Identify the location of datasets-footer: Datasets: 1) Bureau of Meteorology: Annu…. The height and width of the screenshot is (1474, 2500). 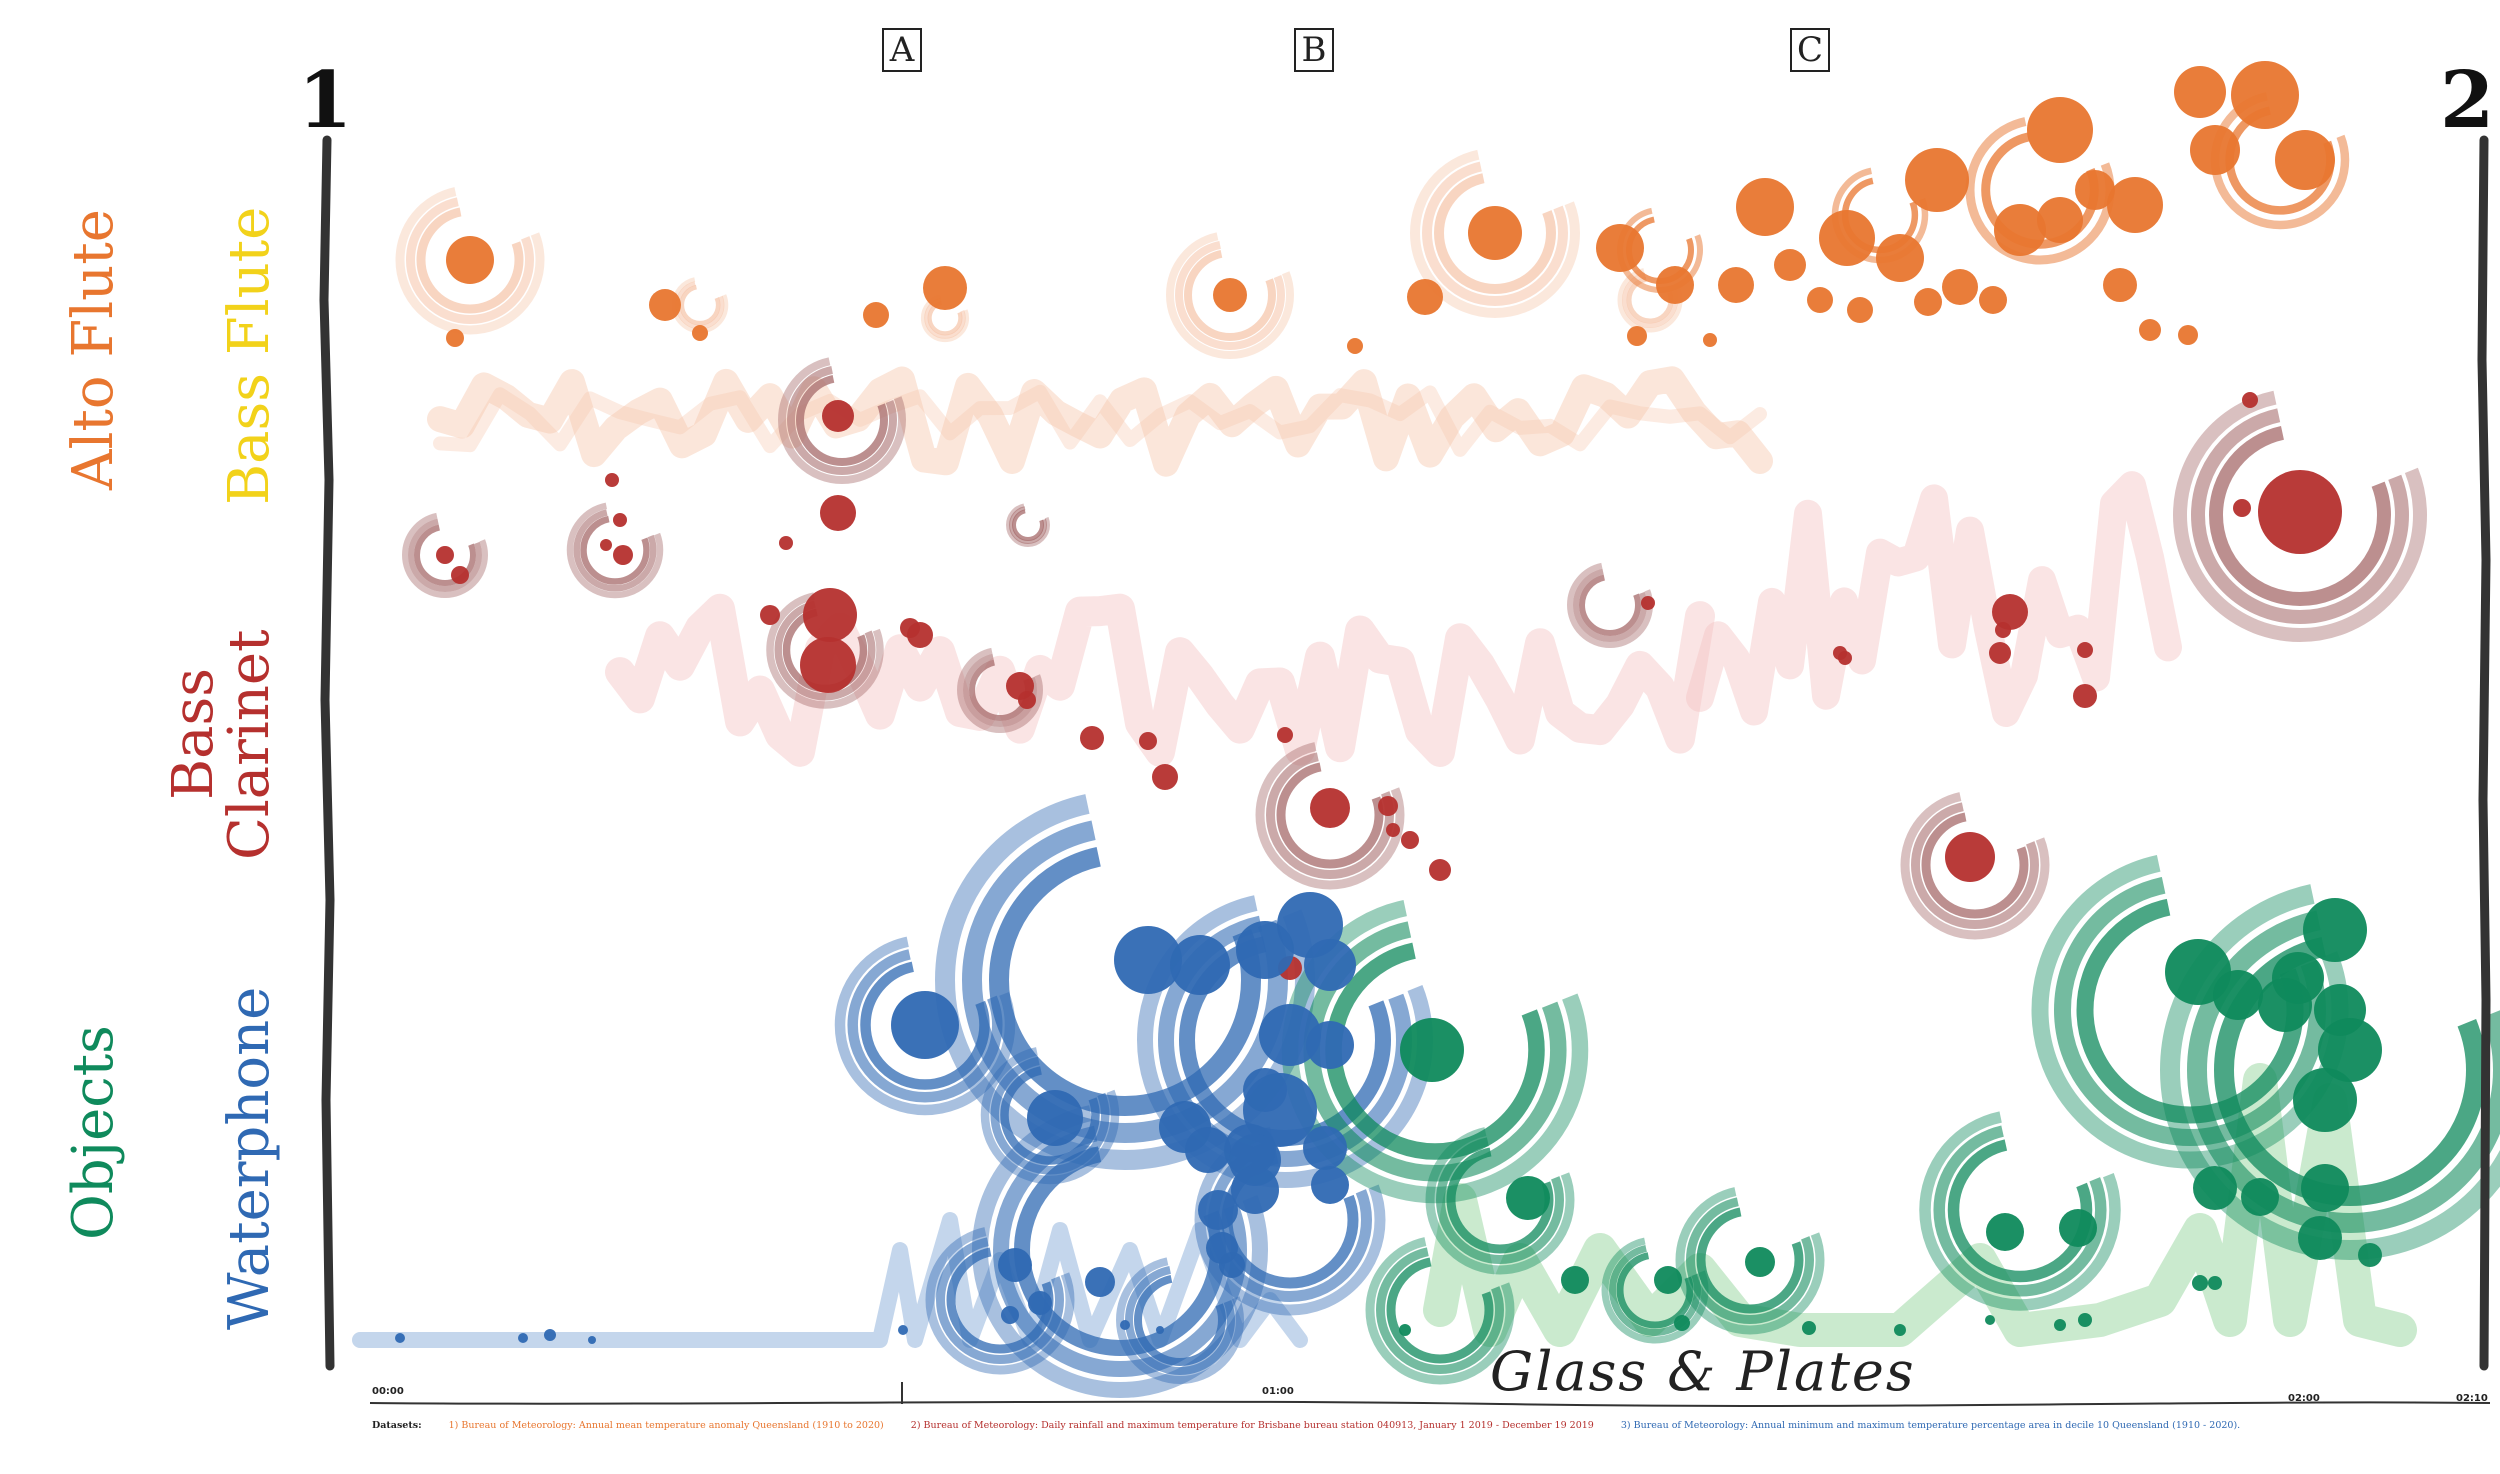
(1318, 1425).